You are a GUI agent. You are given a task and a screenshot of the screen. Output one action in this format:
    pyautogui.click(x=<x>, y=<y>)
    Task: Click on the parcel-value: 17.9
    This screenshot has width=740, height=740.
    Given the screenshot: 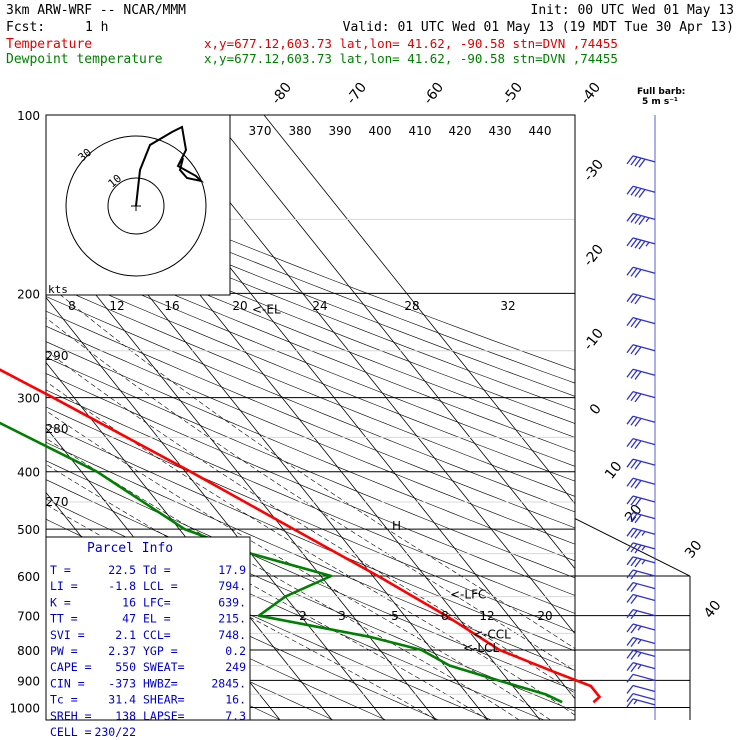 What is the action you would take?
    pyautogui.click(x=232, y=570)
    